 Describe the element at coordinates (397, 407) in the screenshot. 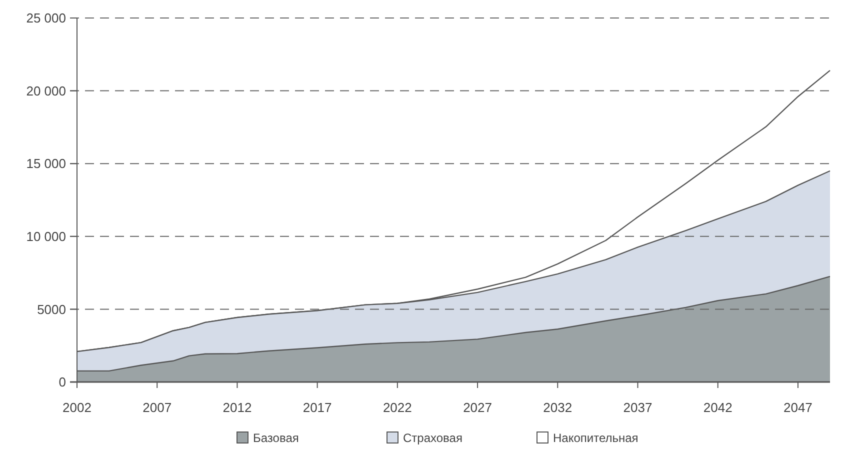

I see `x-tick-label: 2022` at that location.